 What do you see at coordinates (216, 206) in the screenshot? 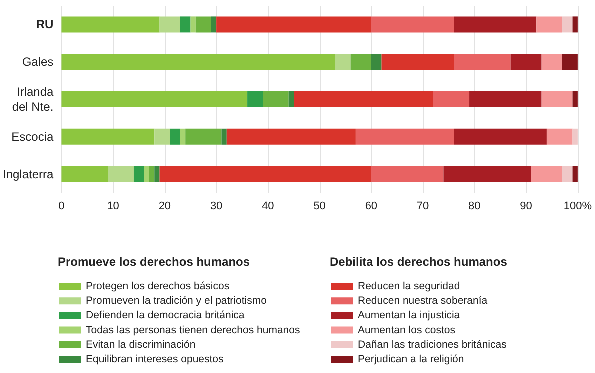
I see `x-tick-label: 30` at bounding box center [216, 206].